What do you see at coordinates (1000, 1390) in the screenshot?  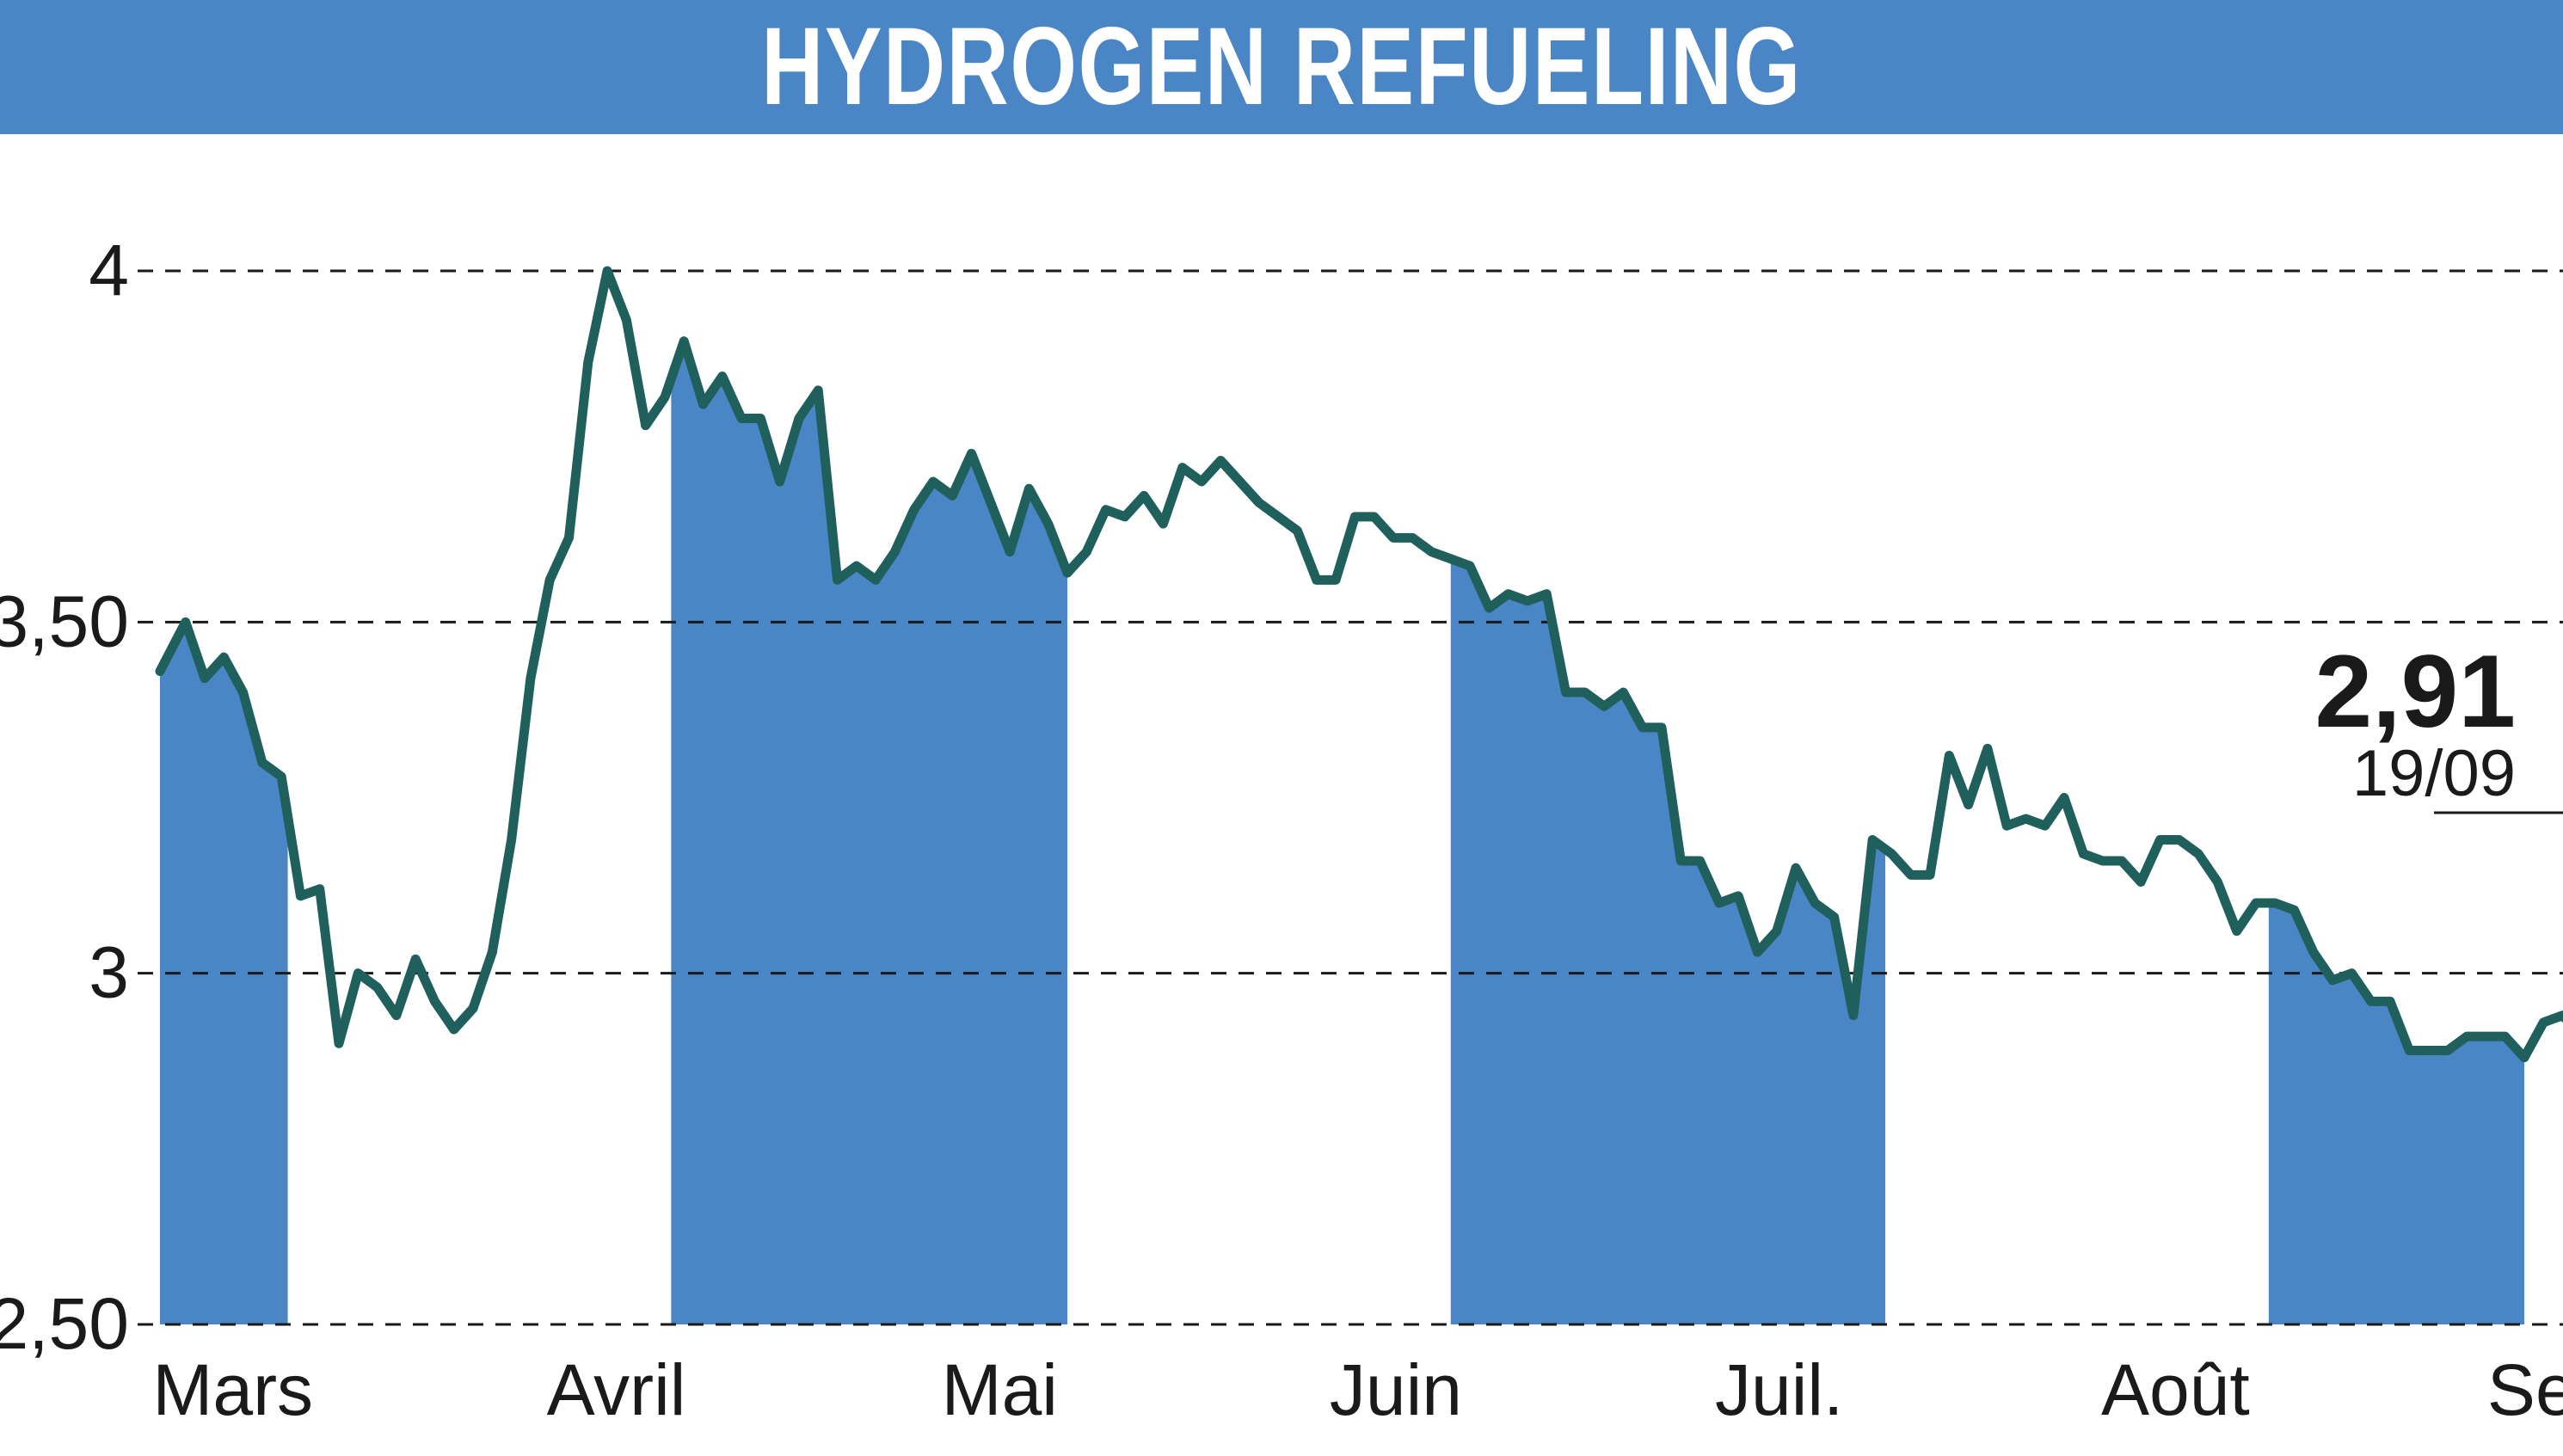 I see `x-tick-label: Mai` at bounding box center [1000, 1390].